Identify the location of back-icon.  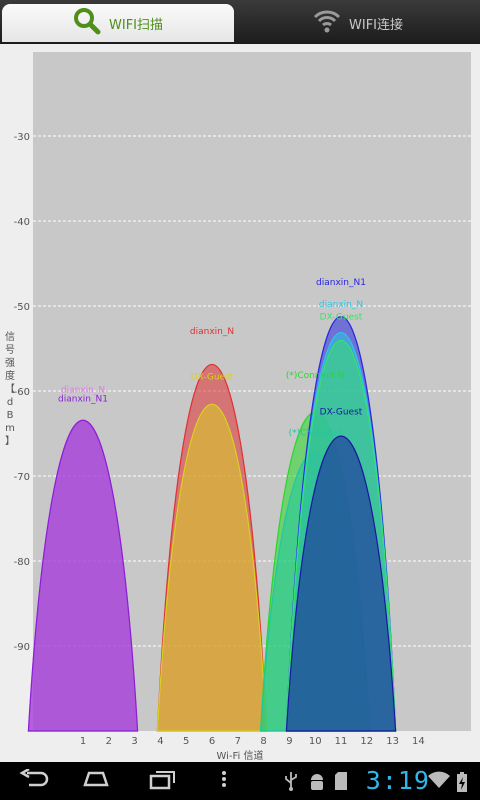
(34, 780).